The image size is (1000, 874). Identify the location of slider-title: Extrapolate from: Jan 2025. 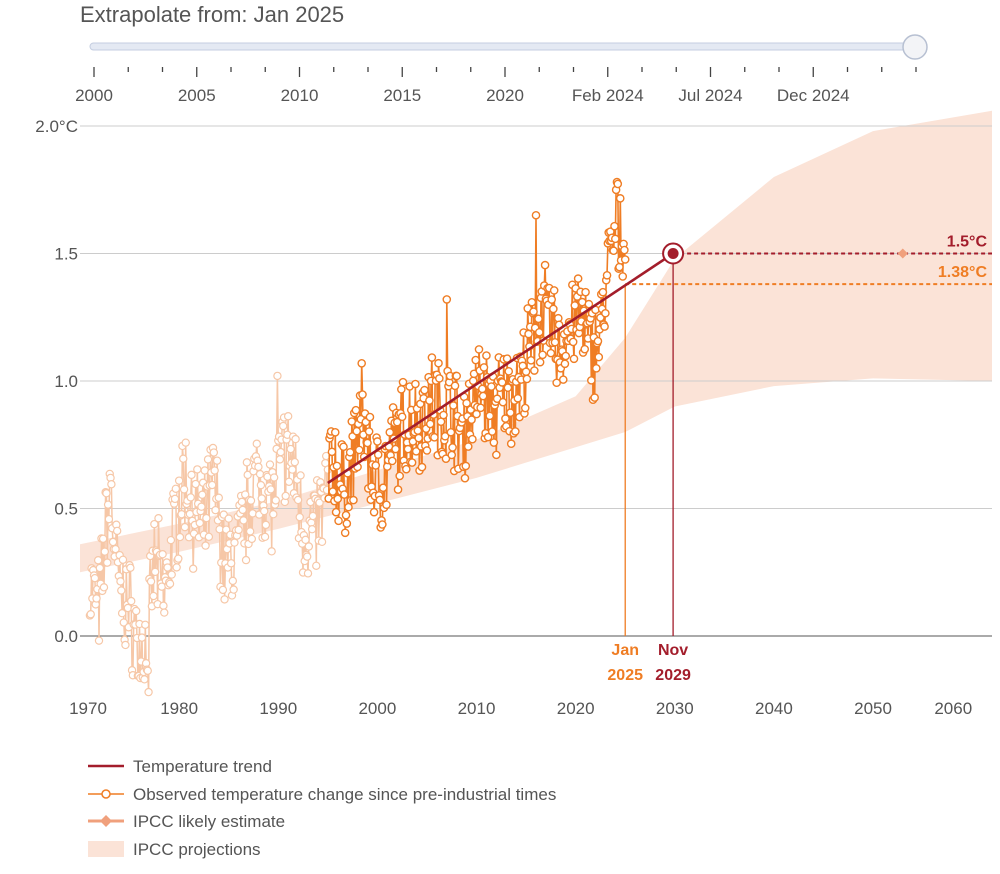
(212, 14).